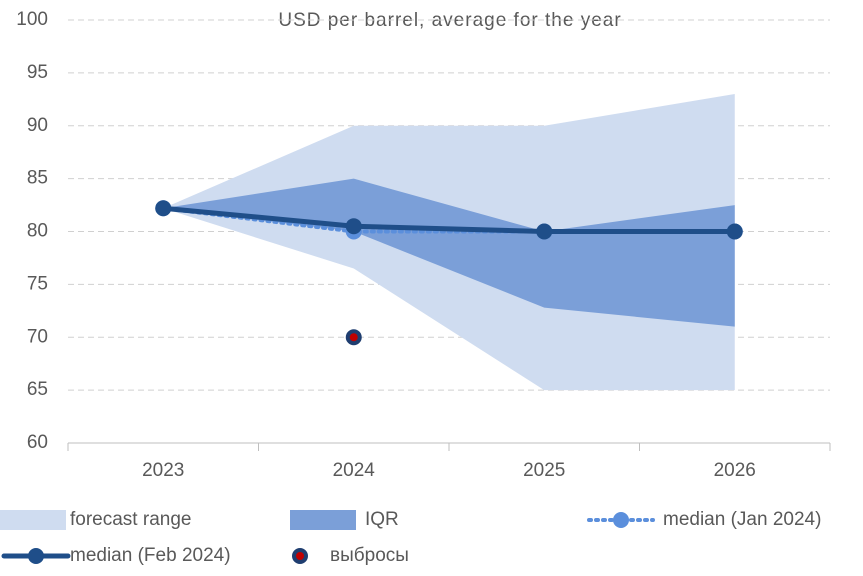  Describe the element at coordinates (130, 519) in the screenshot. I see `legend-label: forecast range` at that location.